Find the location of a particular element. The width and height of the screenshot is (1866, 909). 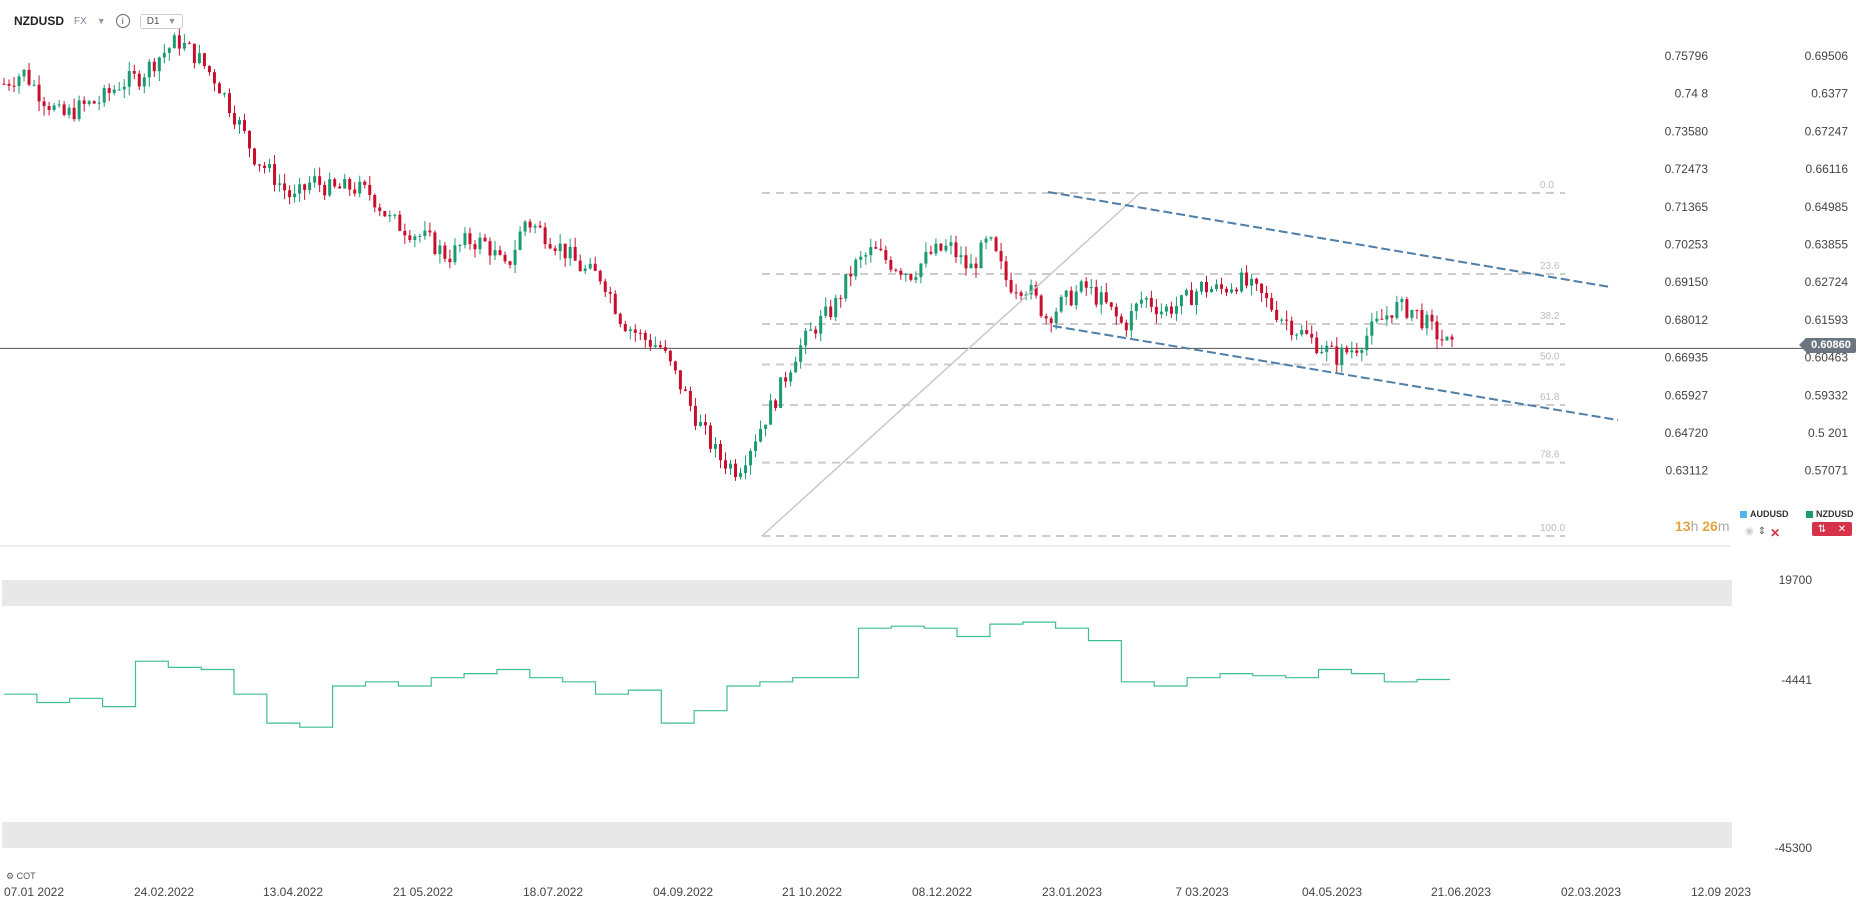

audusd-axis-label: 0.64720 is located at coordinates (1687, 433).